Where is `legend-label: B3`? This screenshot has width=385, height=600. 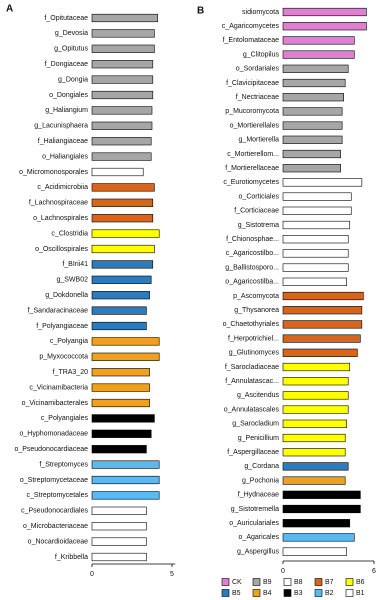 legend-label: B3 is located at coordinates (298, 593).